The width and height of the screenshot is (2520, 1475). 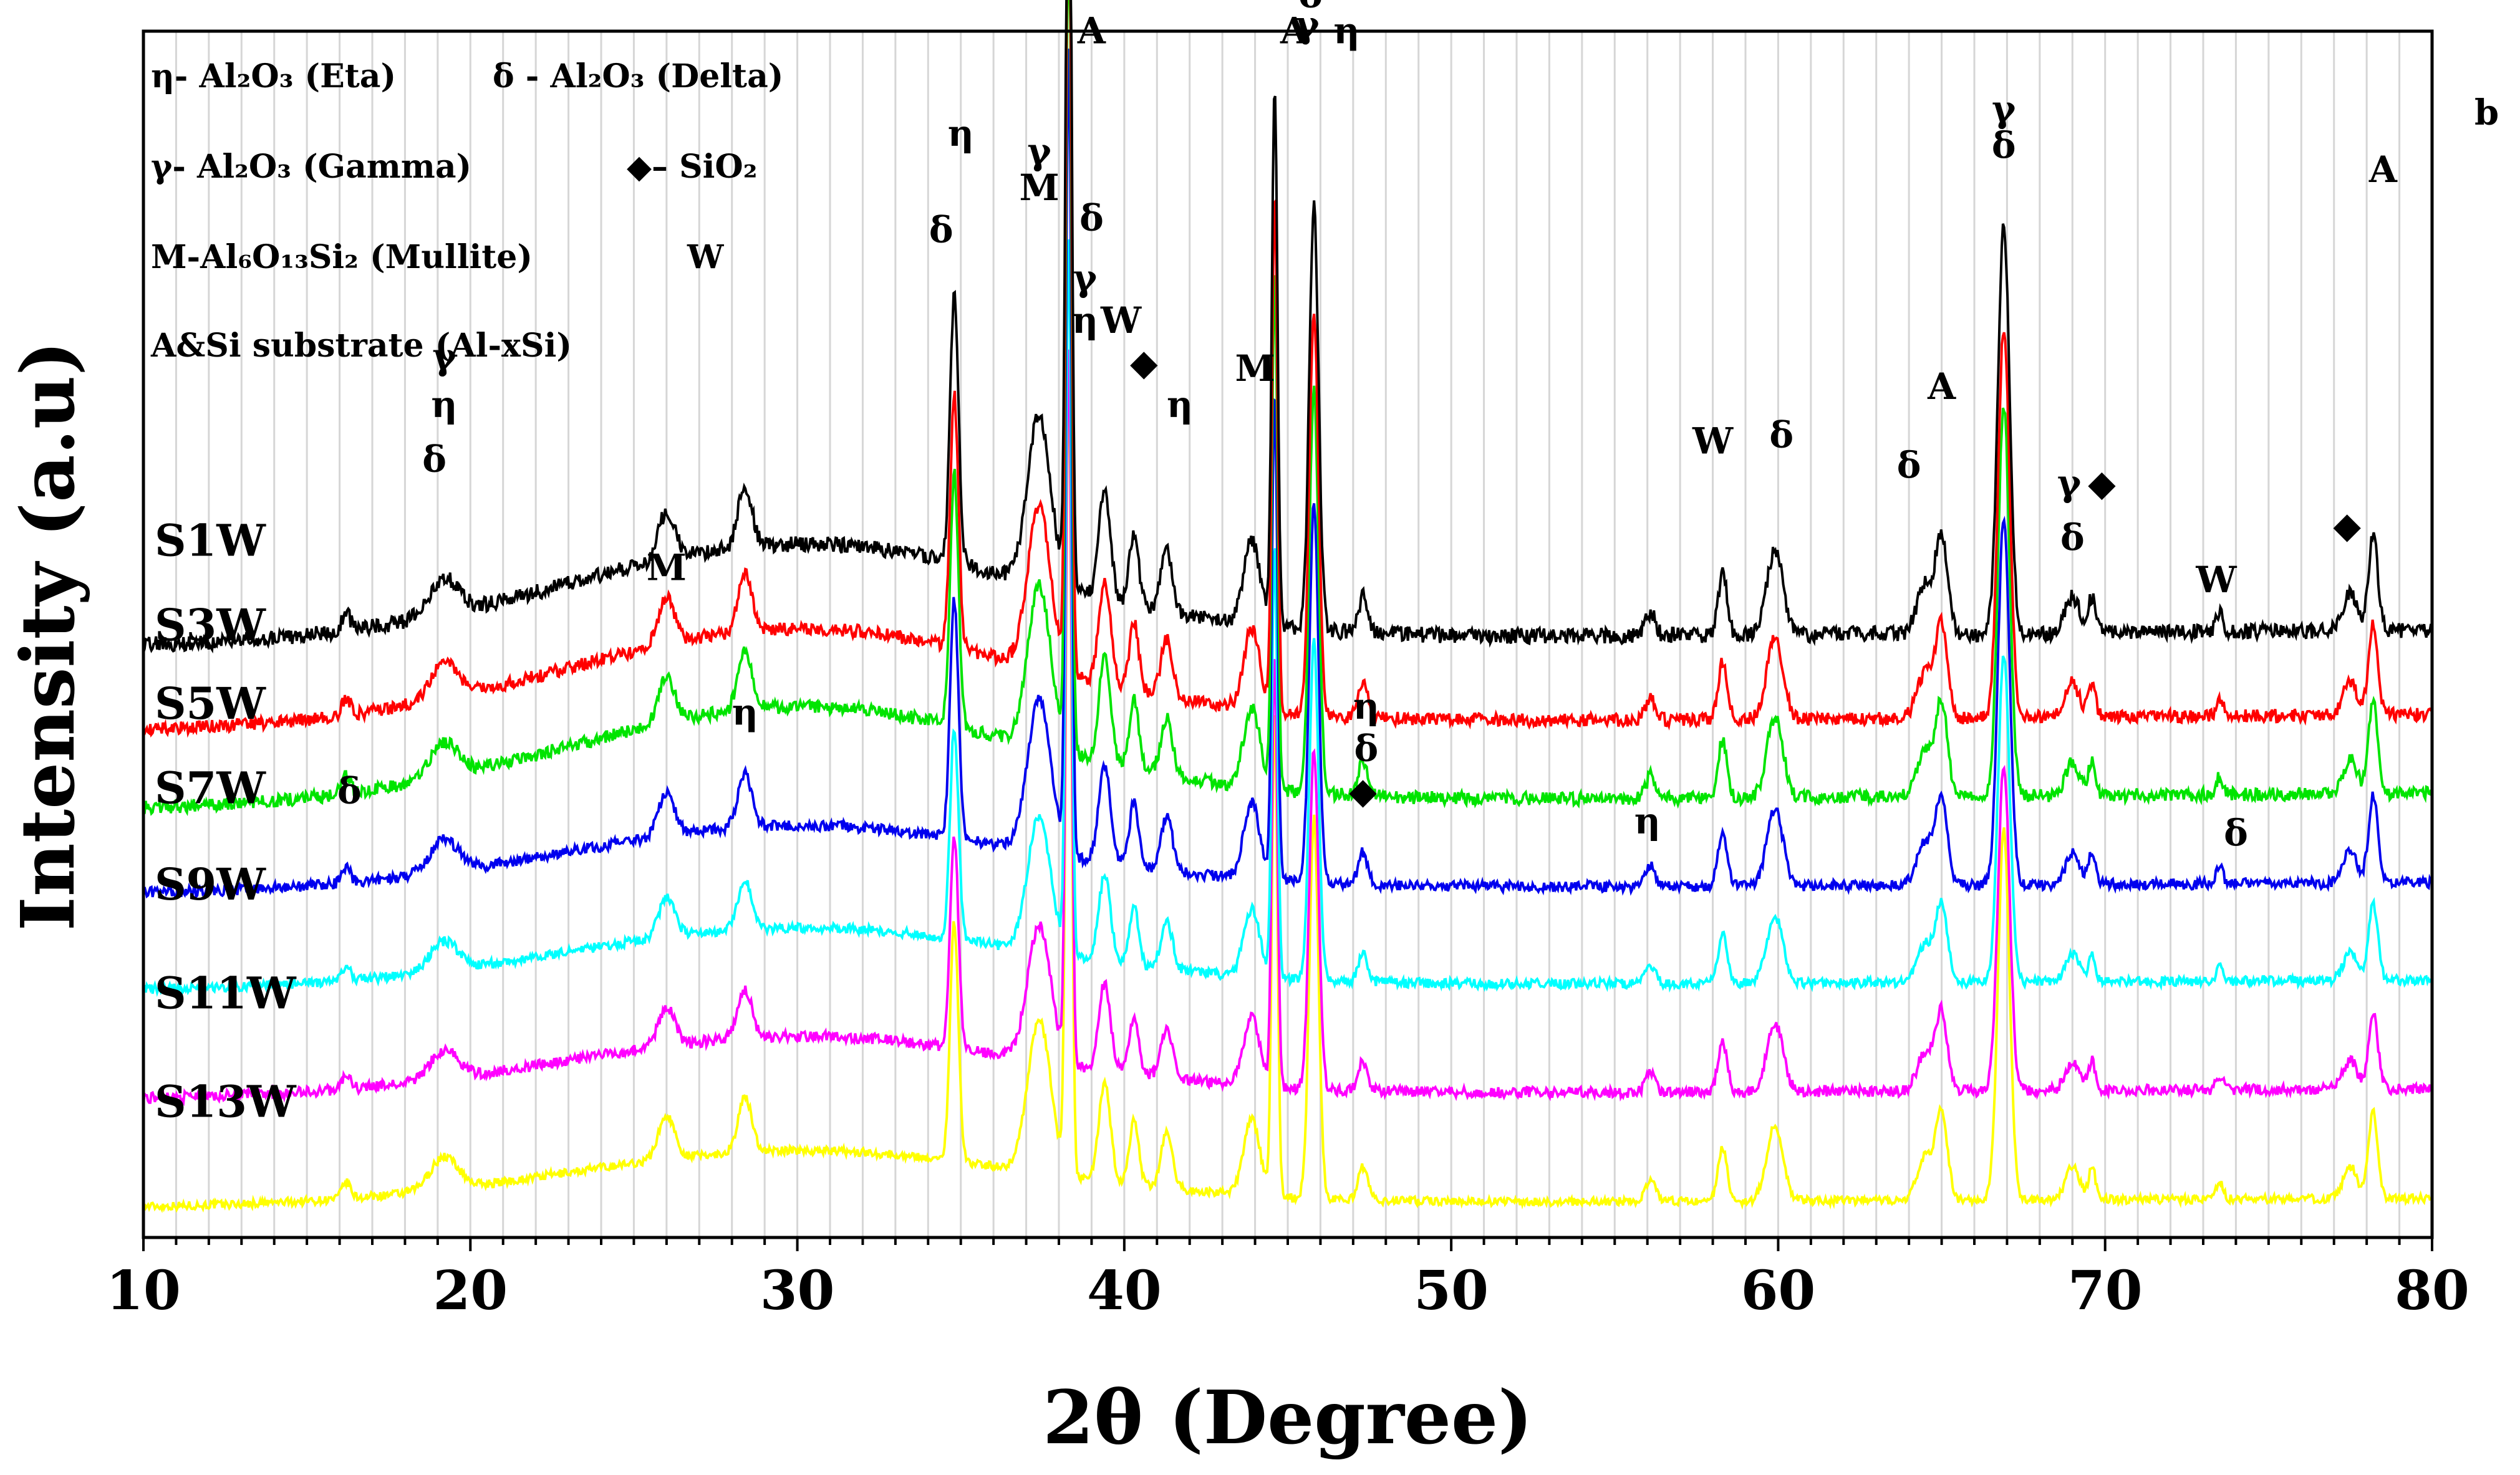 What do you see at coordinates (48, 636) in the screenshot?
I see `y-axis-title: Intensity (a.u)` at bounding box center [48, 636].